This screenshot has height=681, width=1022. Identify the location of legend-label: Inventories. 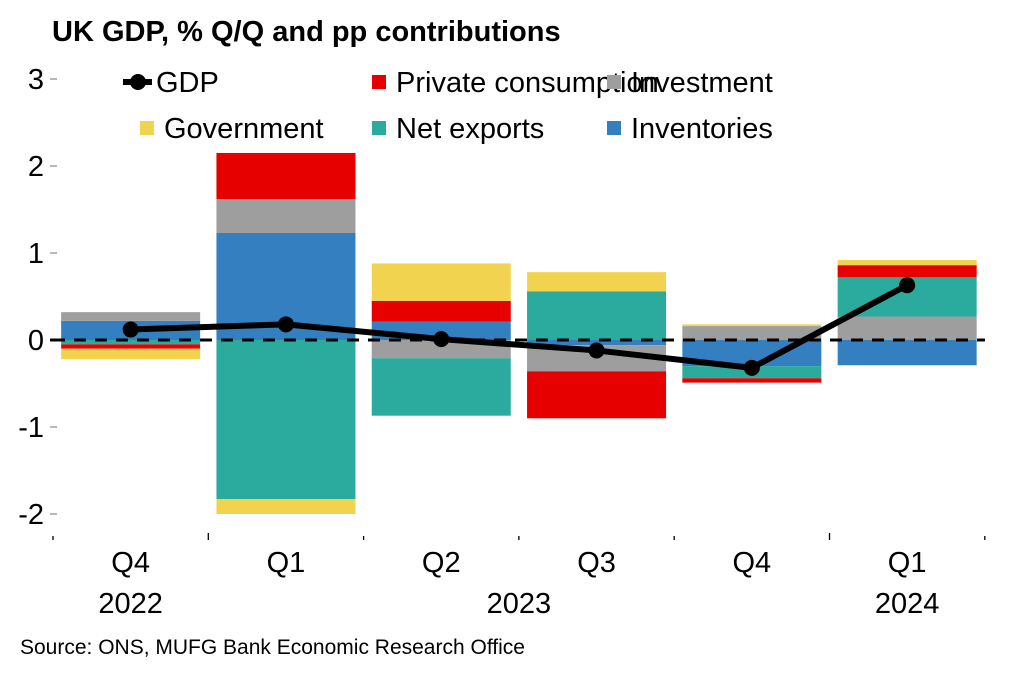
(702, 129).